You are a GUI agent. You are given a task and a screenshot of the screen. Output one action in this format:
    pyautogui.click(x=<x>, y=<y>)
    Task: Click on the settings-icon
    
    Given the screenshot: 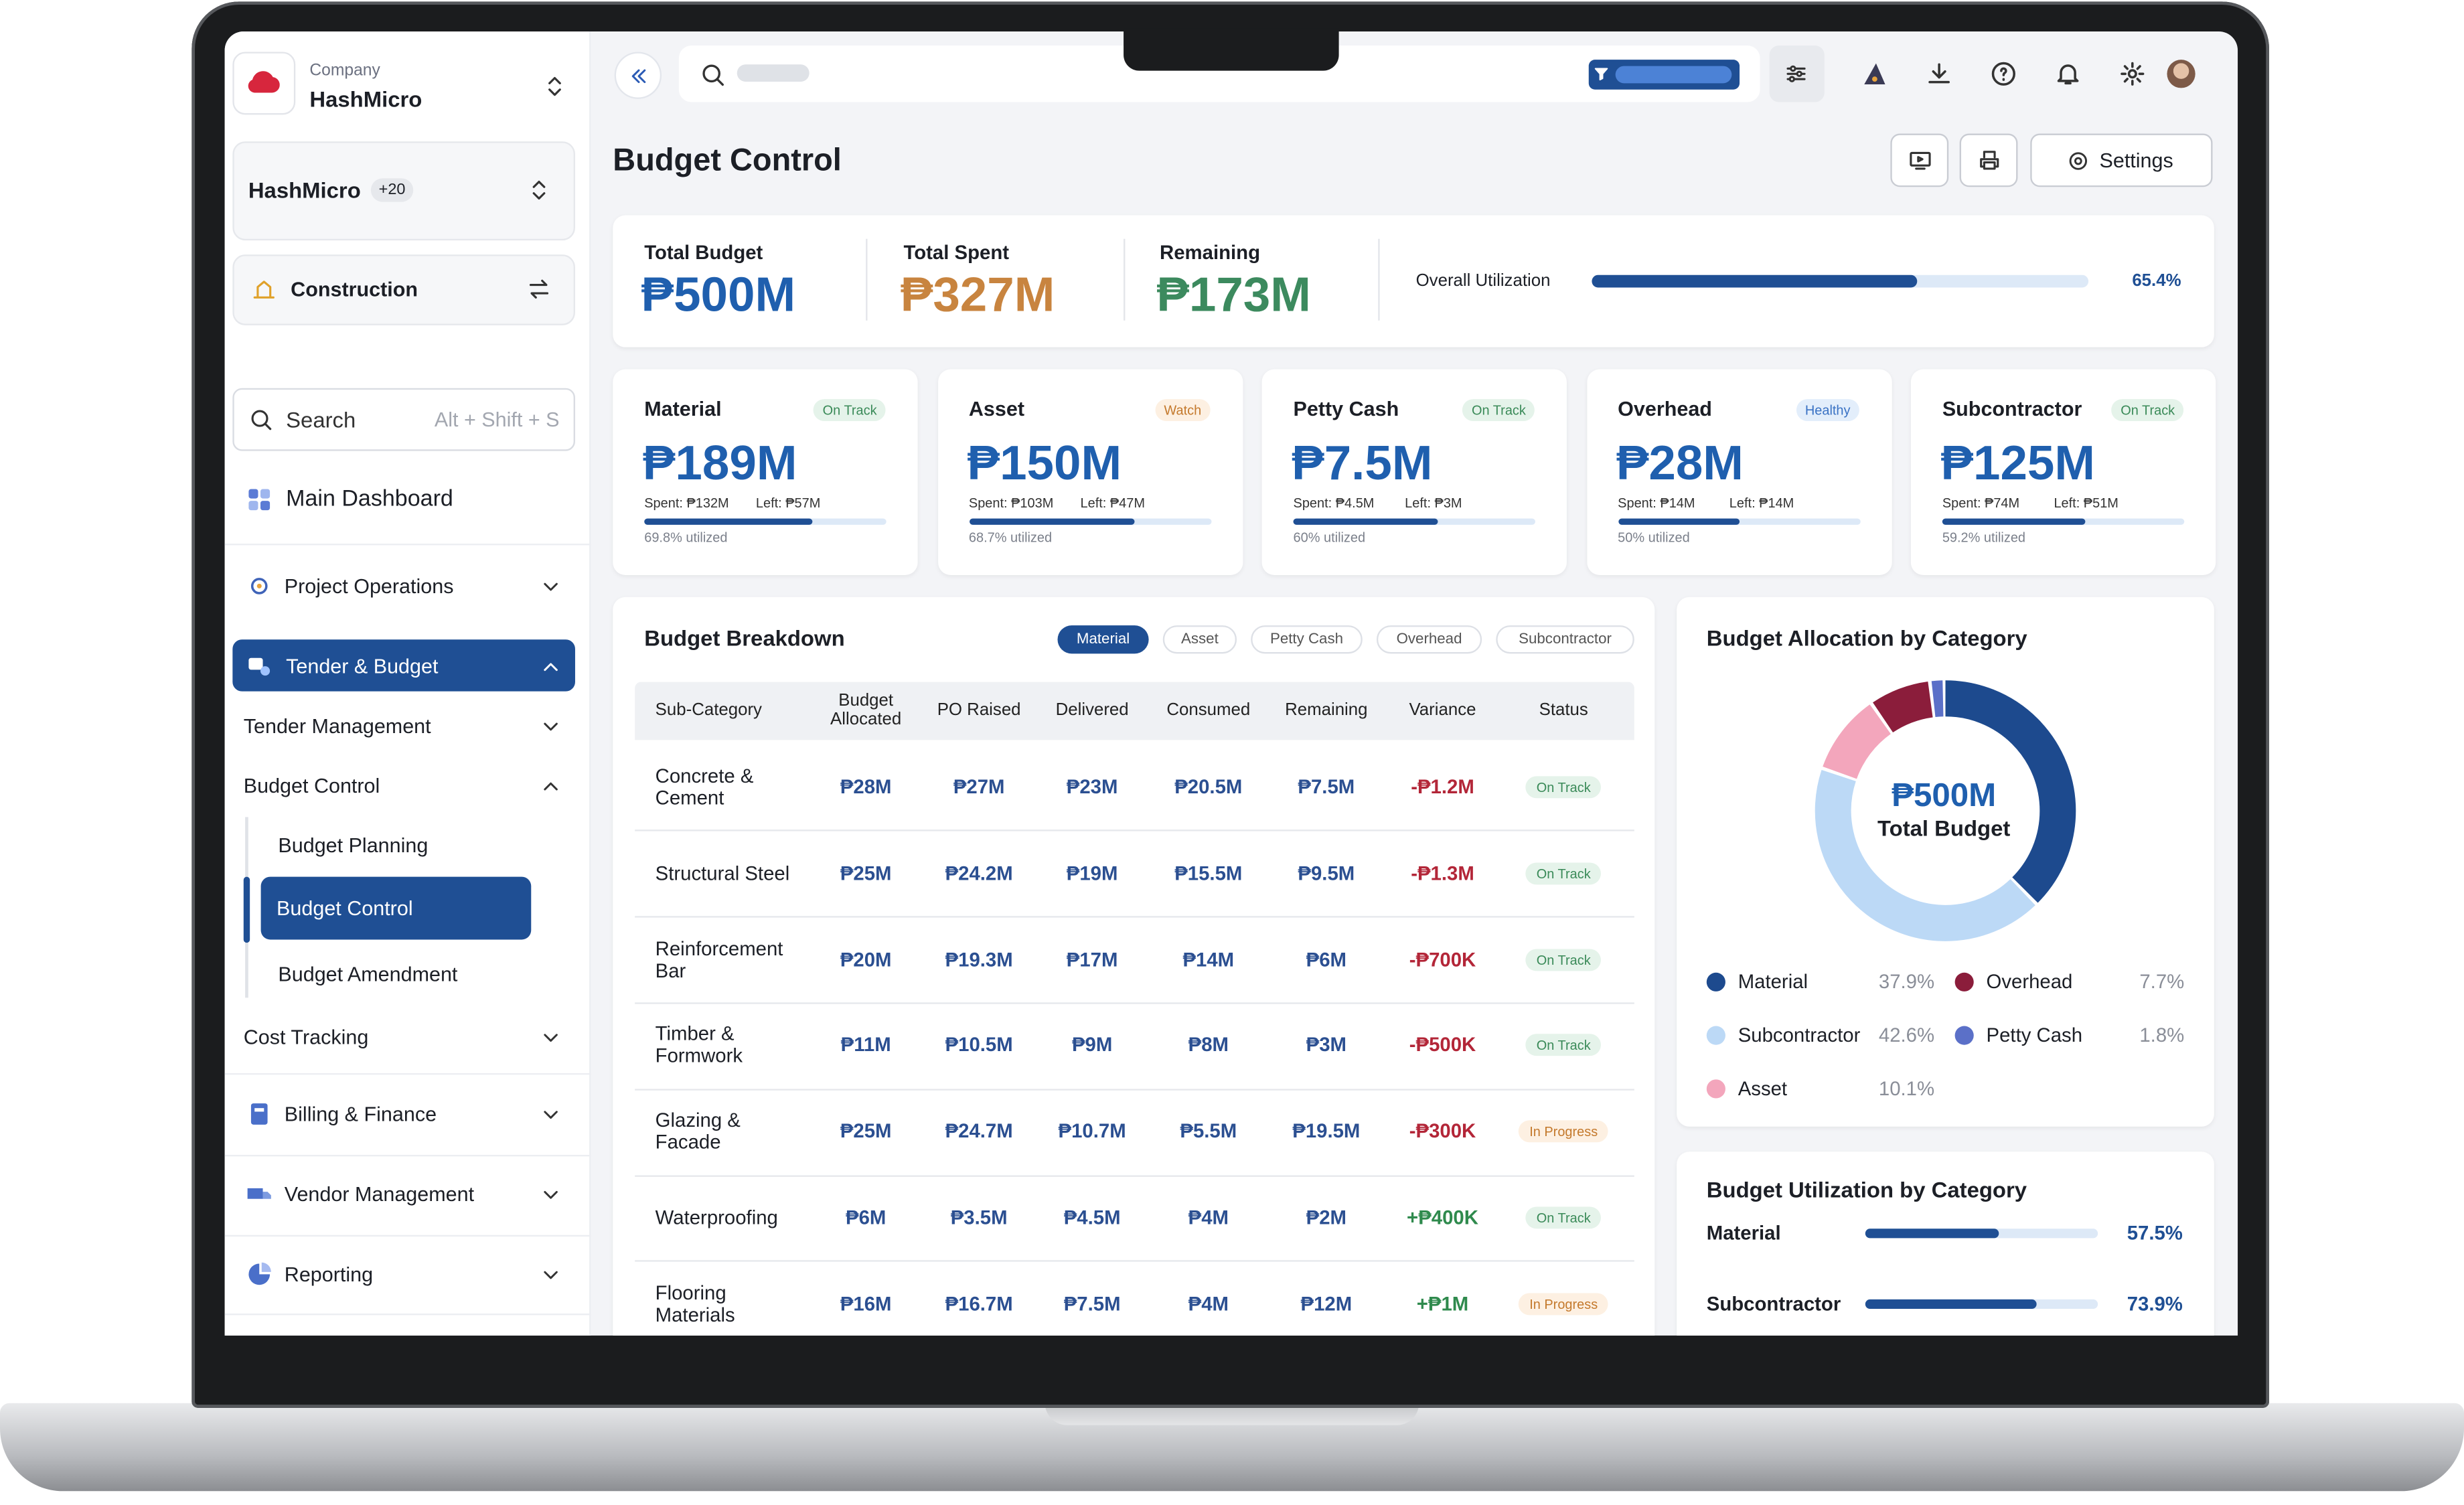 What is the action you would take?
    pyautogui.click(x=2133, y=74)
    